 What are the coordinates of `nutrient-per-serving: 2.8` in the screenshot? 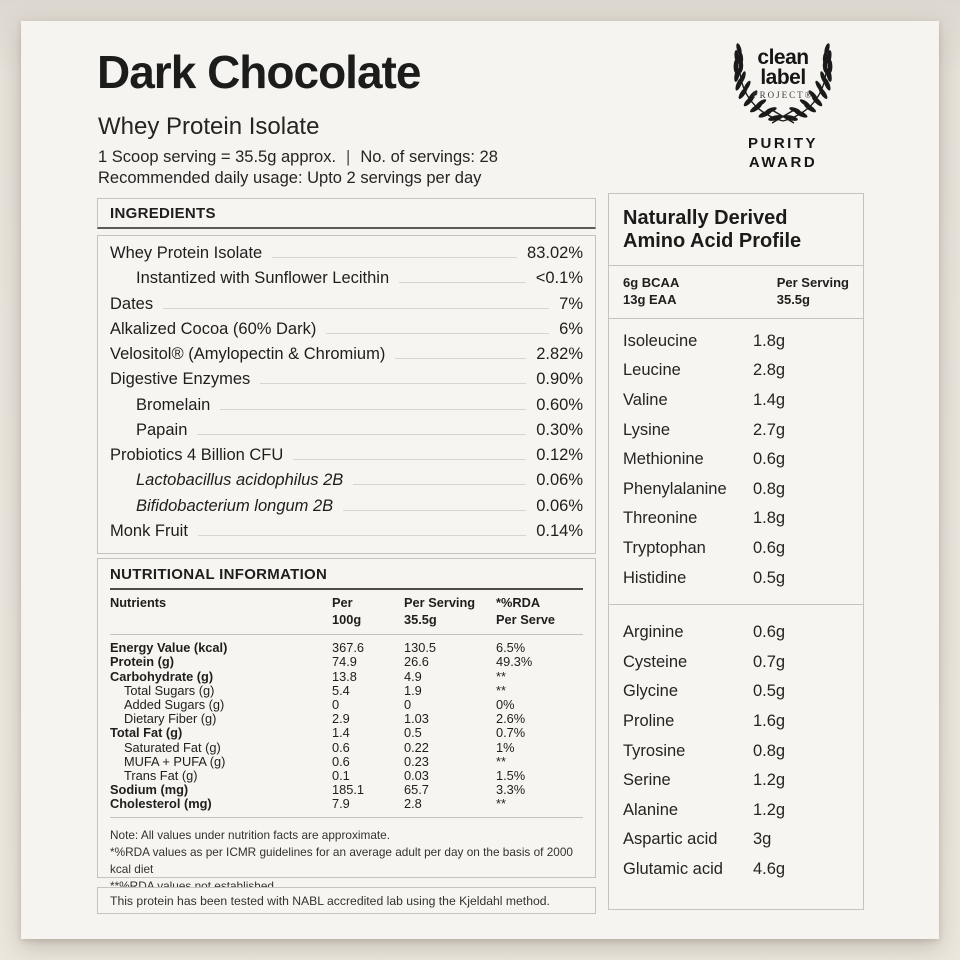 It's located at (413, 804).